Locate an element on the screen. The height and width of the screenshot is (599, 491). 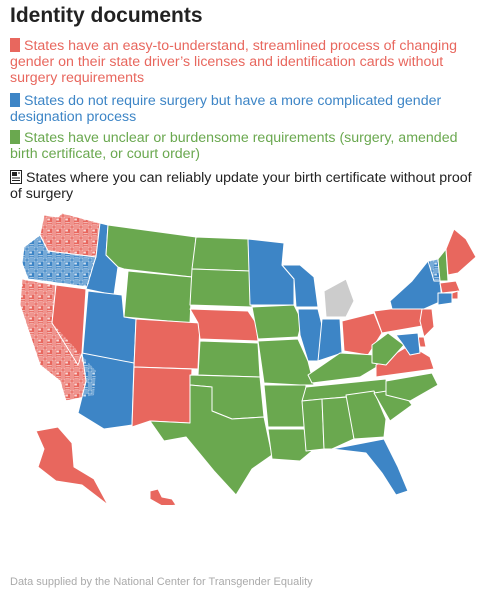
birth-certificate-pattern-ca is located at coordinates (58, 340).